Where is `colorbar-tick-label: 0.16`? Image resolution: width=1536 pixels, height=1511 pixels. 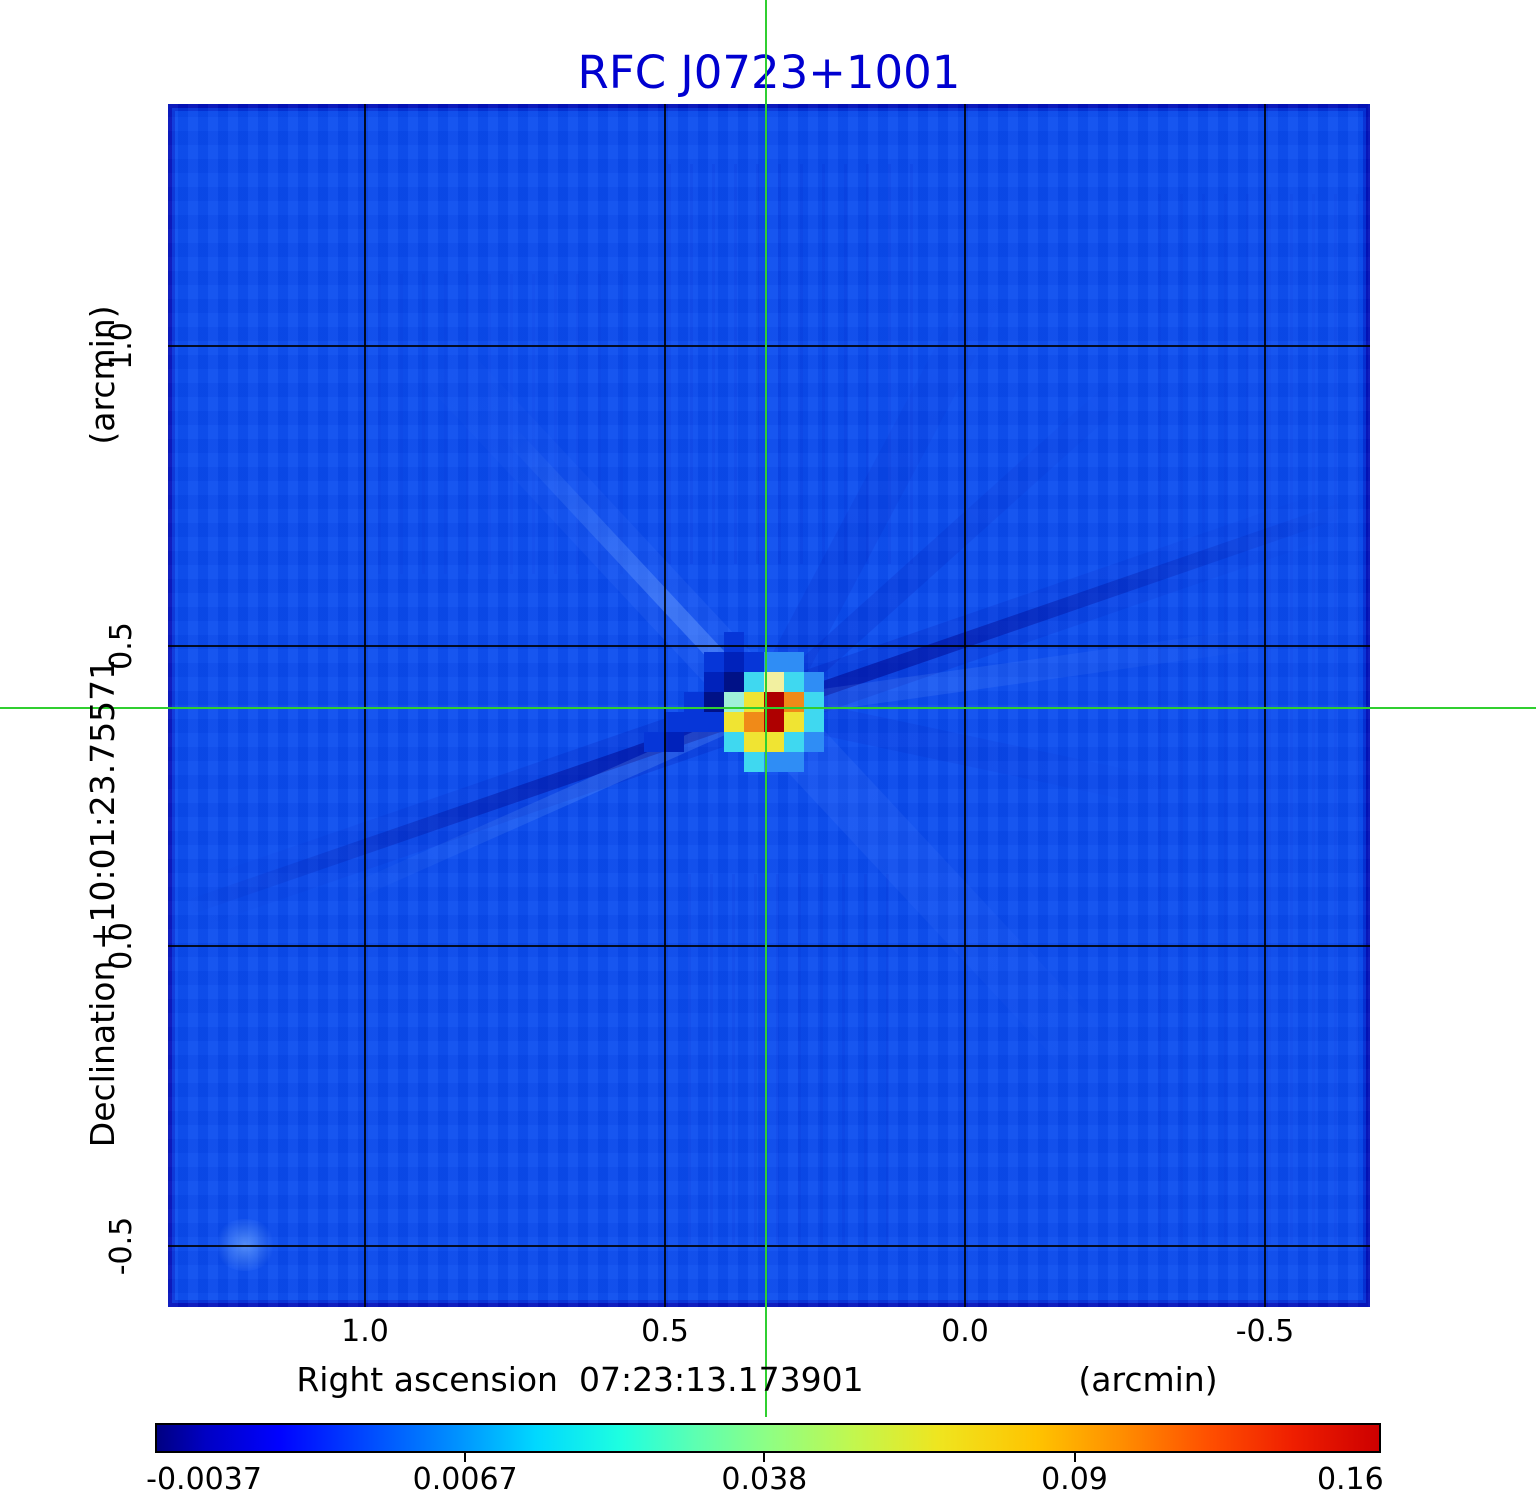
colorbar-tick-label: 0.16 is located at coordinates (1350, 1479).